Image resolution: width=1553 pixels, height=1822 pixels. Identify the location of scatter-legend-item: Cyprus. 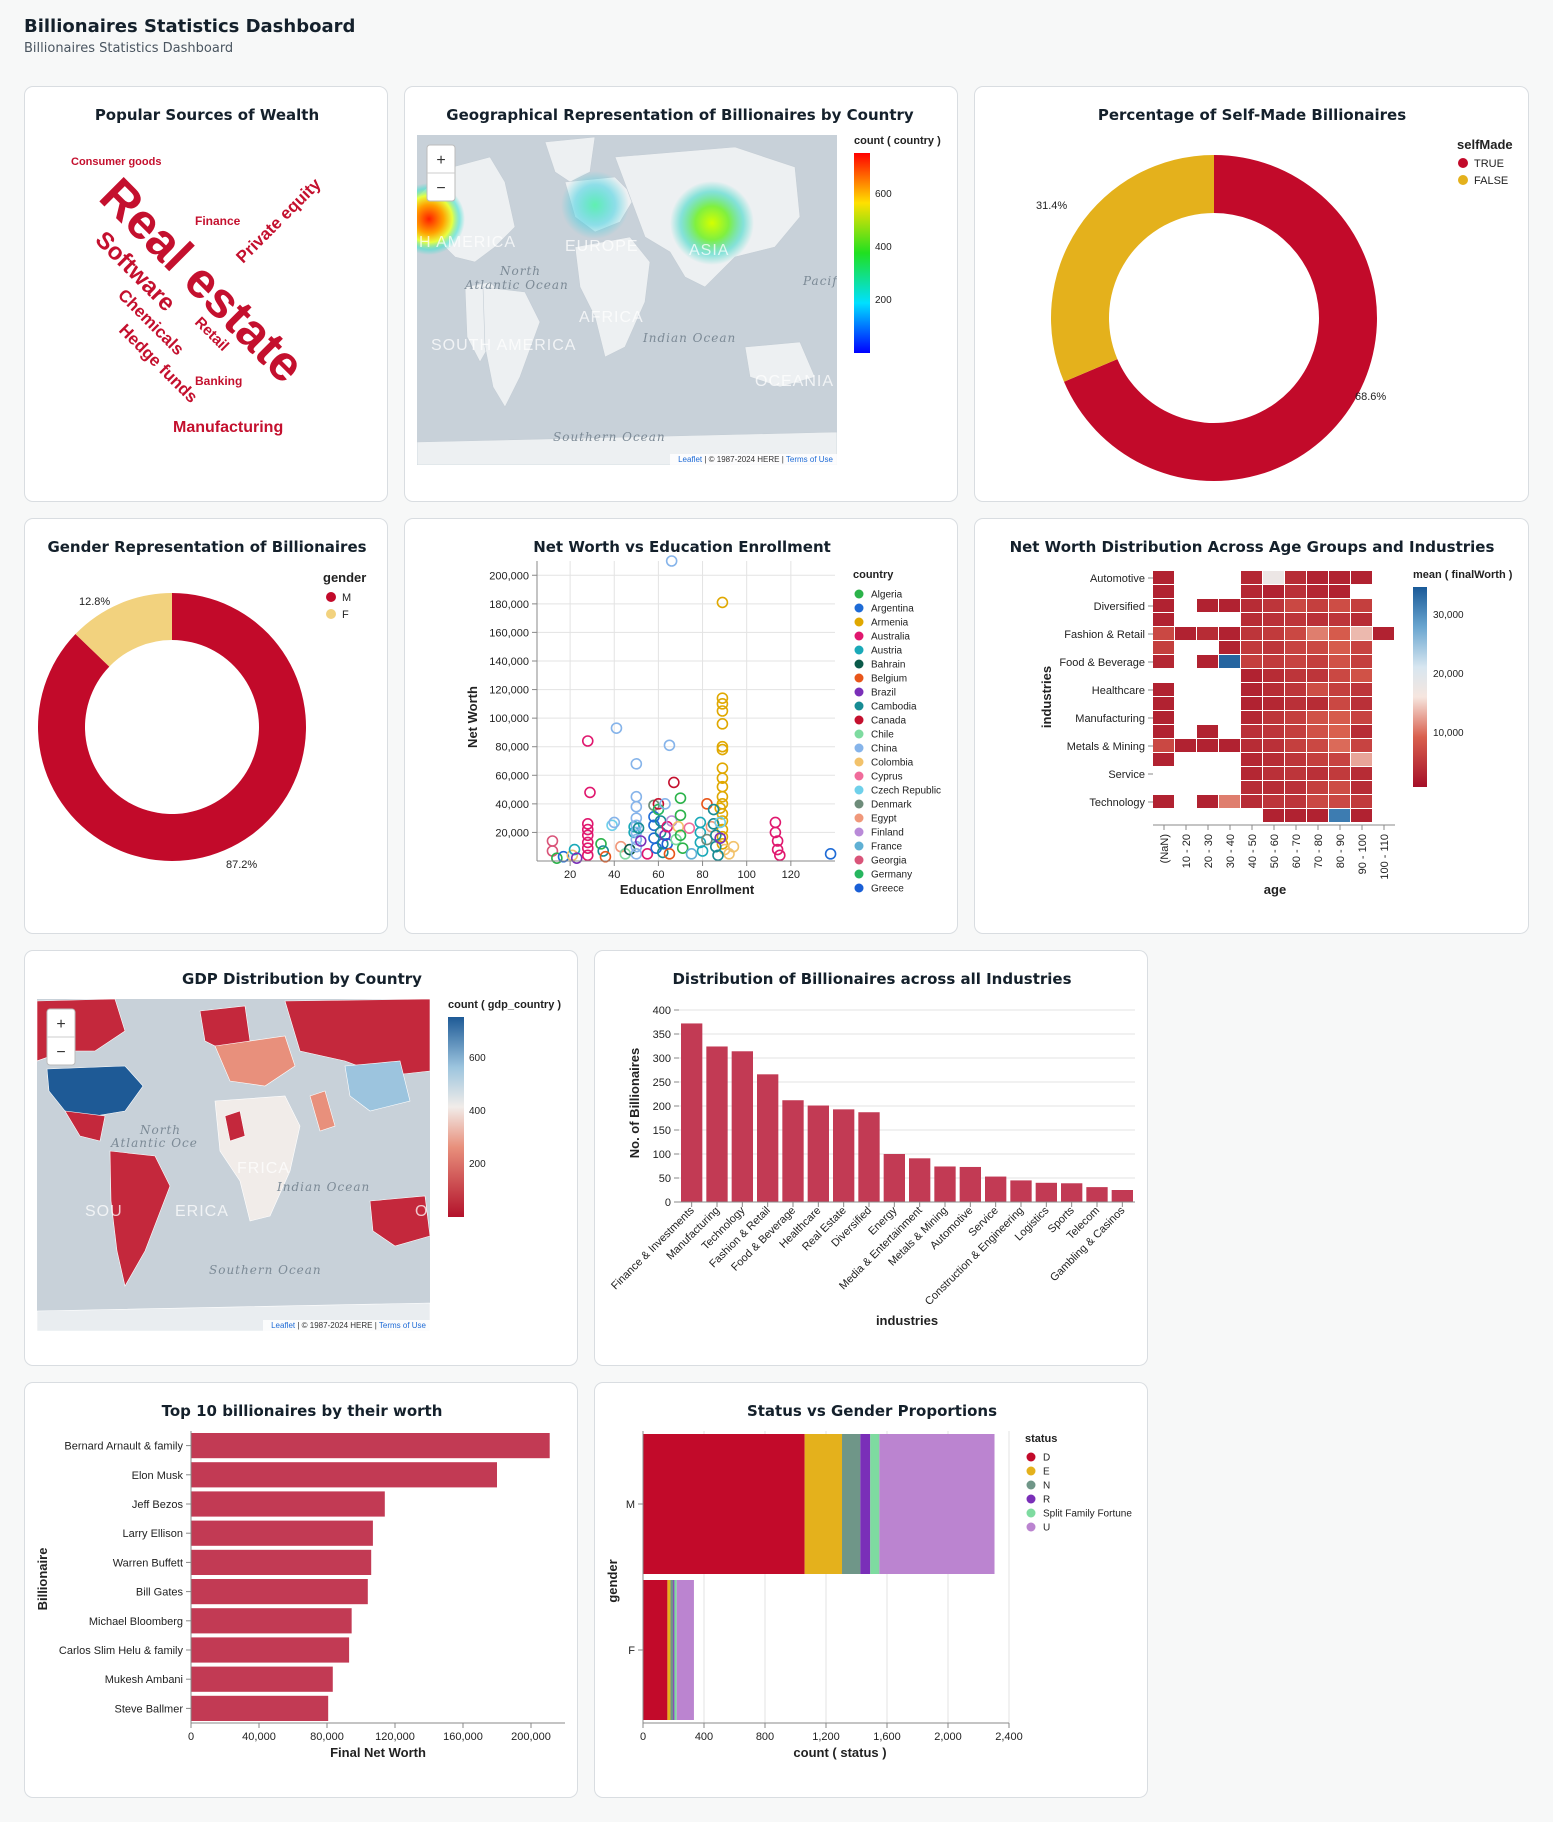
(887, 777).